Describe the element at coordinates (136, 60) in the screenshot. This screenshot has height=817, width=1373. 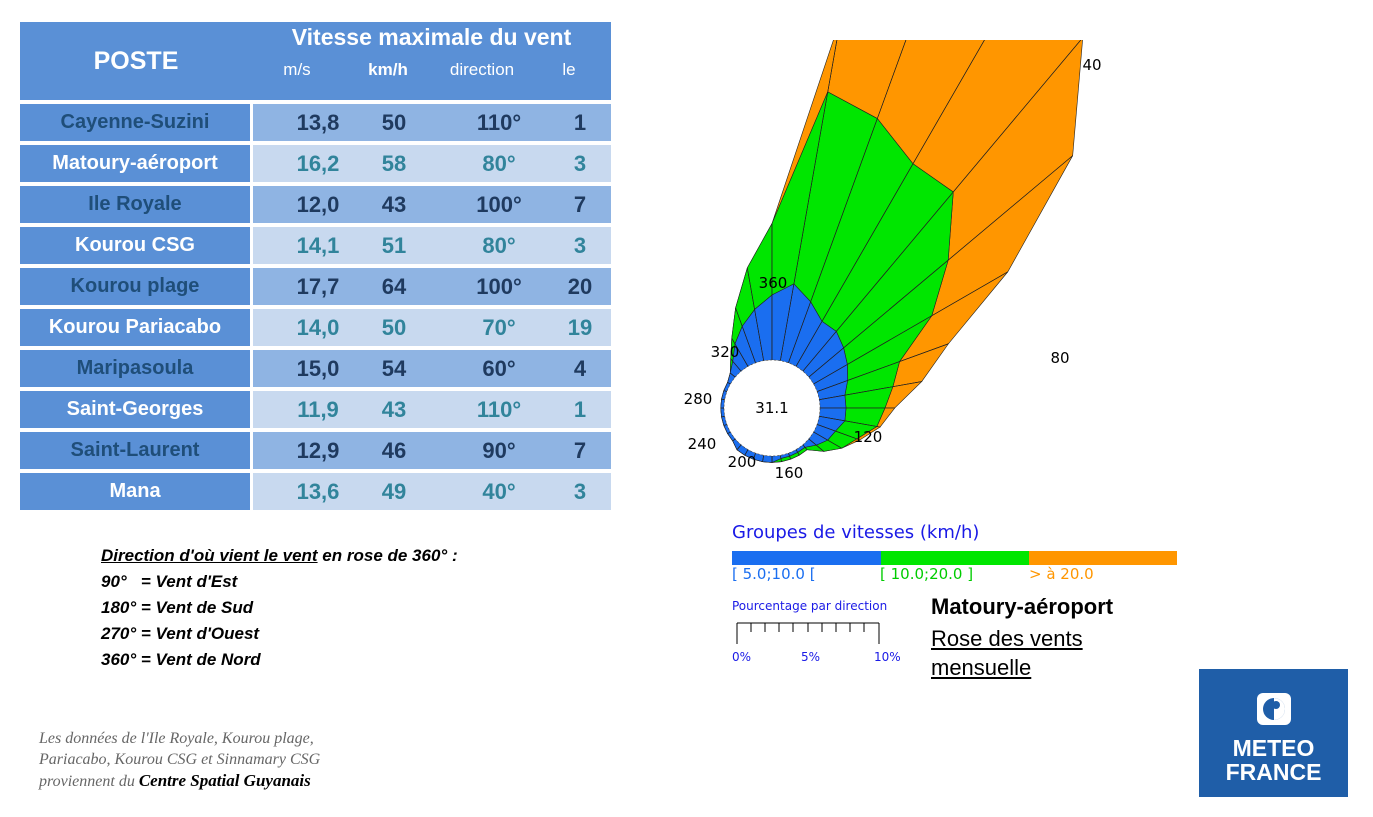
I see `header-station: POSTE` at that location.